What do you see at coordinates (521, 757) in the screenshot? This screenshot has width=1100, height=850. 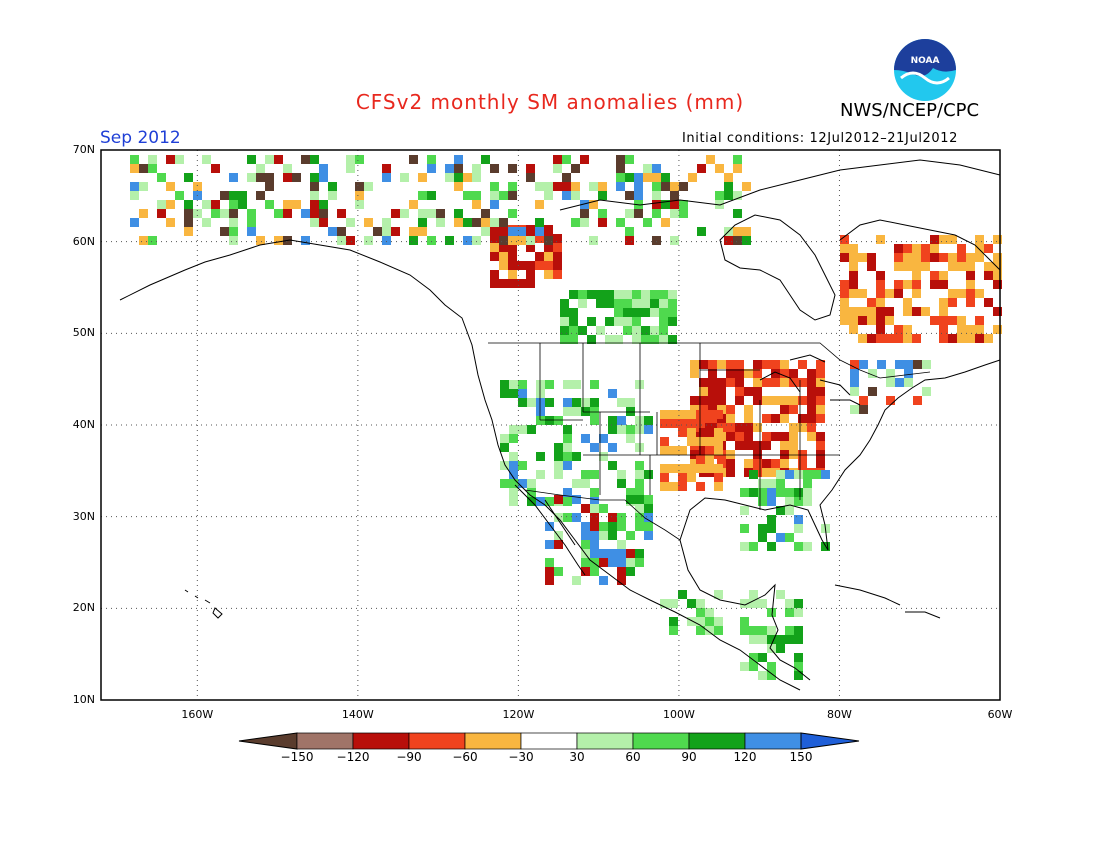 I see `colorbar-label: −30` at bounding box center [521, 757].